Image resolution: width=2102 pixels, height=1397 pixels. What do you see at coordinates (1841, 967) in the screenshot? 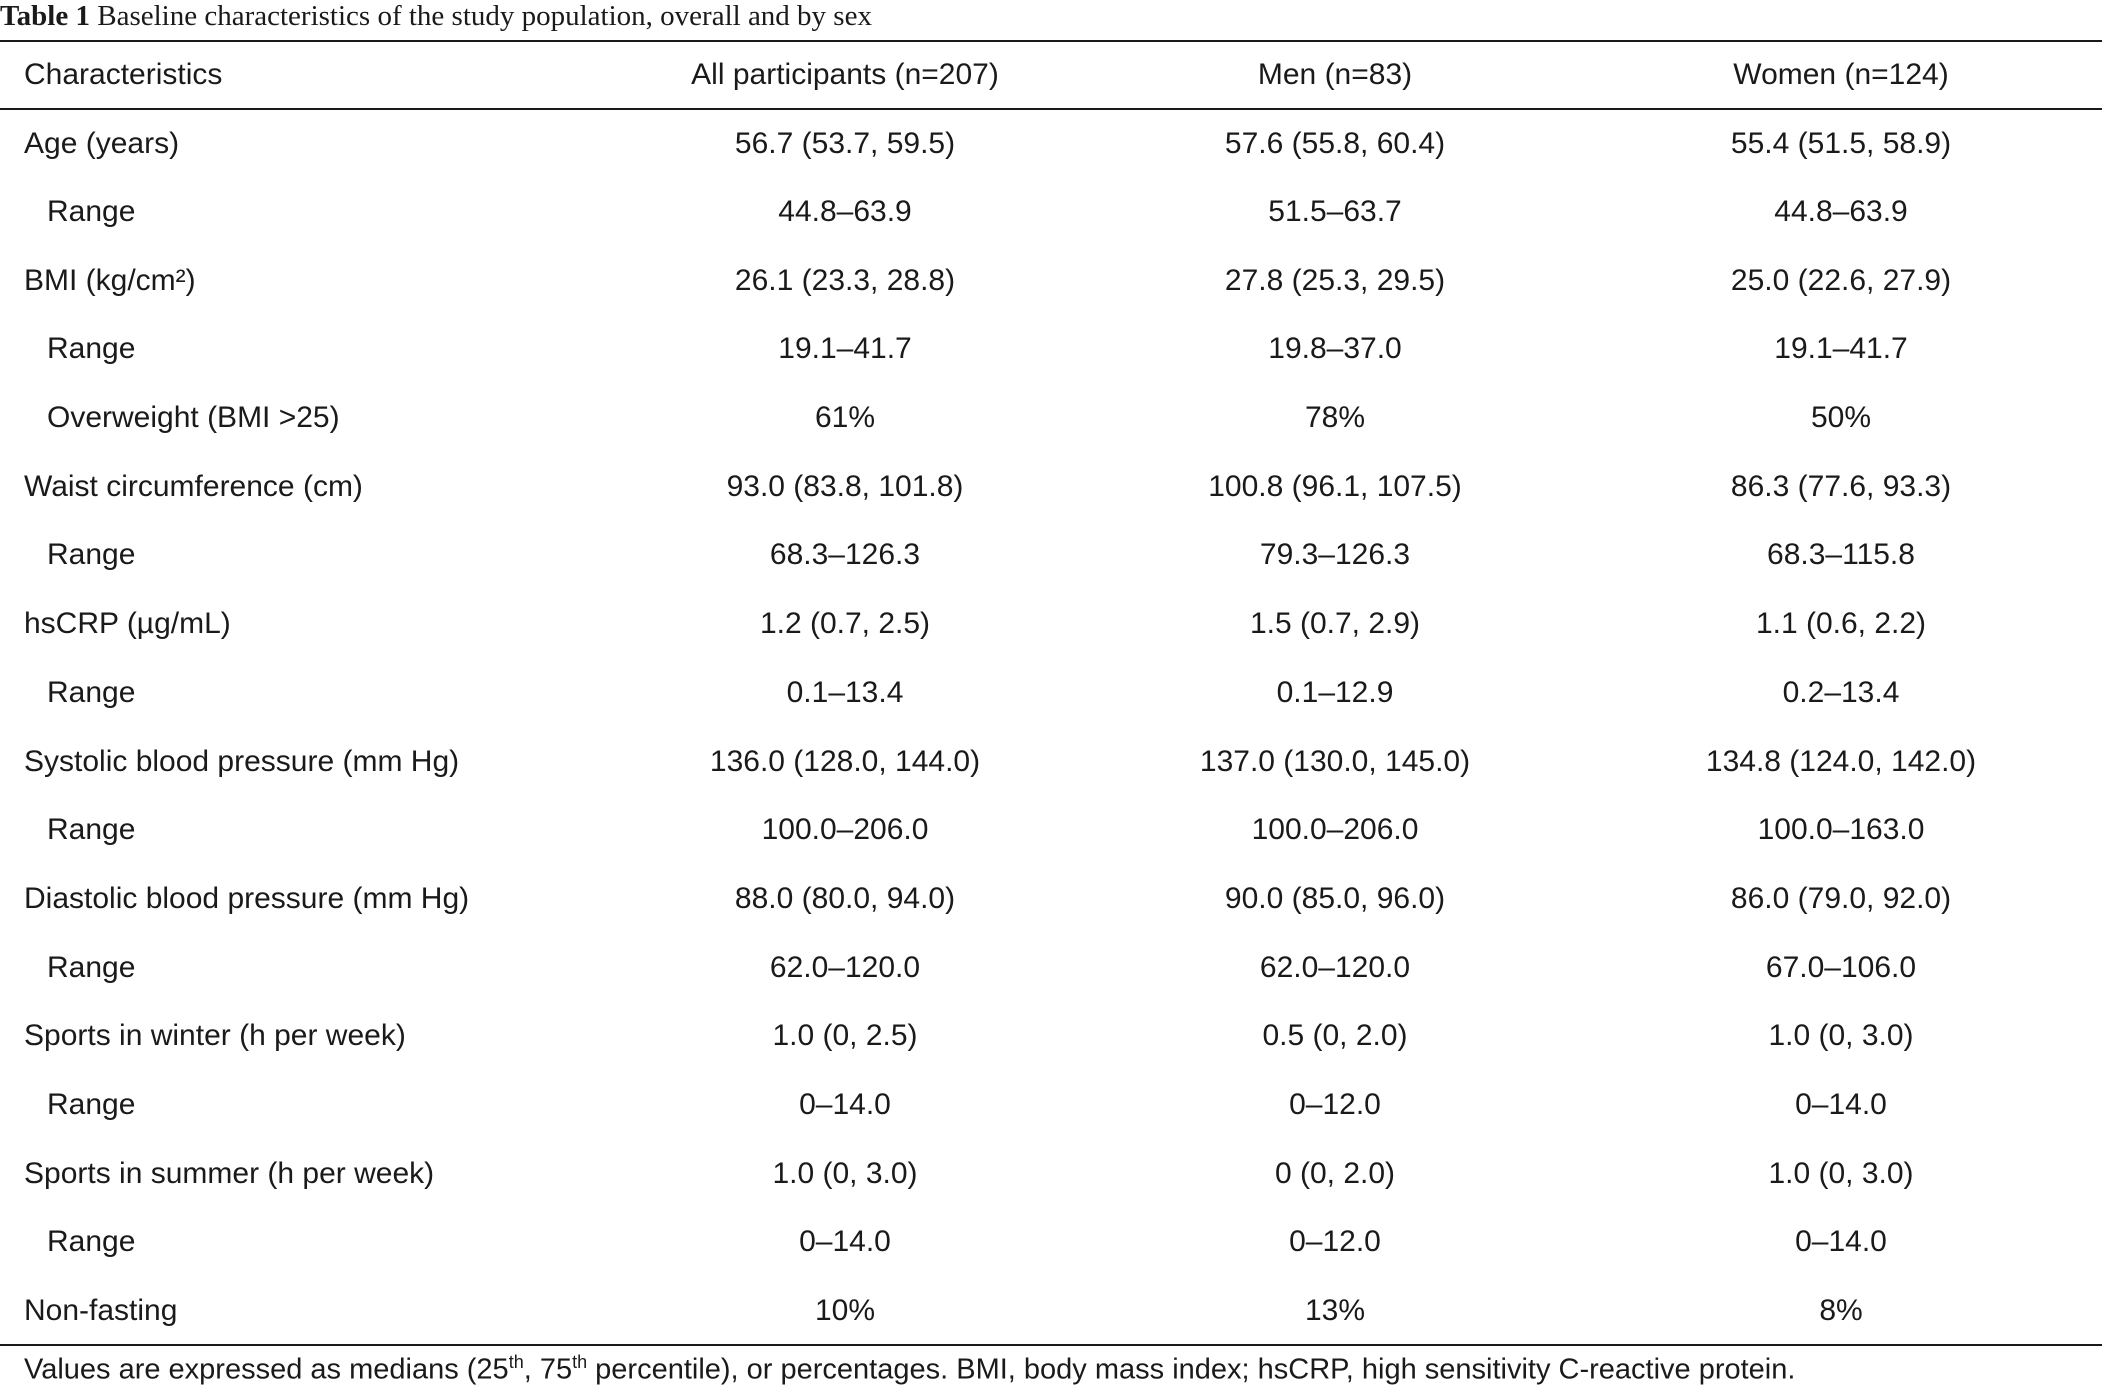
I see `cell-women: 67.0–106.0` at bounding box center [1841, 967].